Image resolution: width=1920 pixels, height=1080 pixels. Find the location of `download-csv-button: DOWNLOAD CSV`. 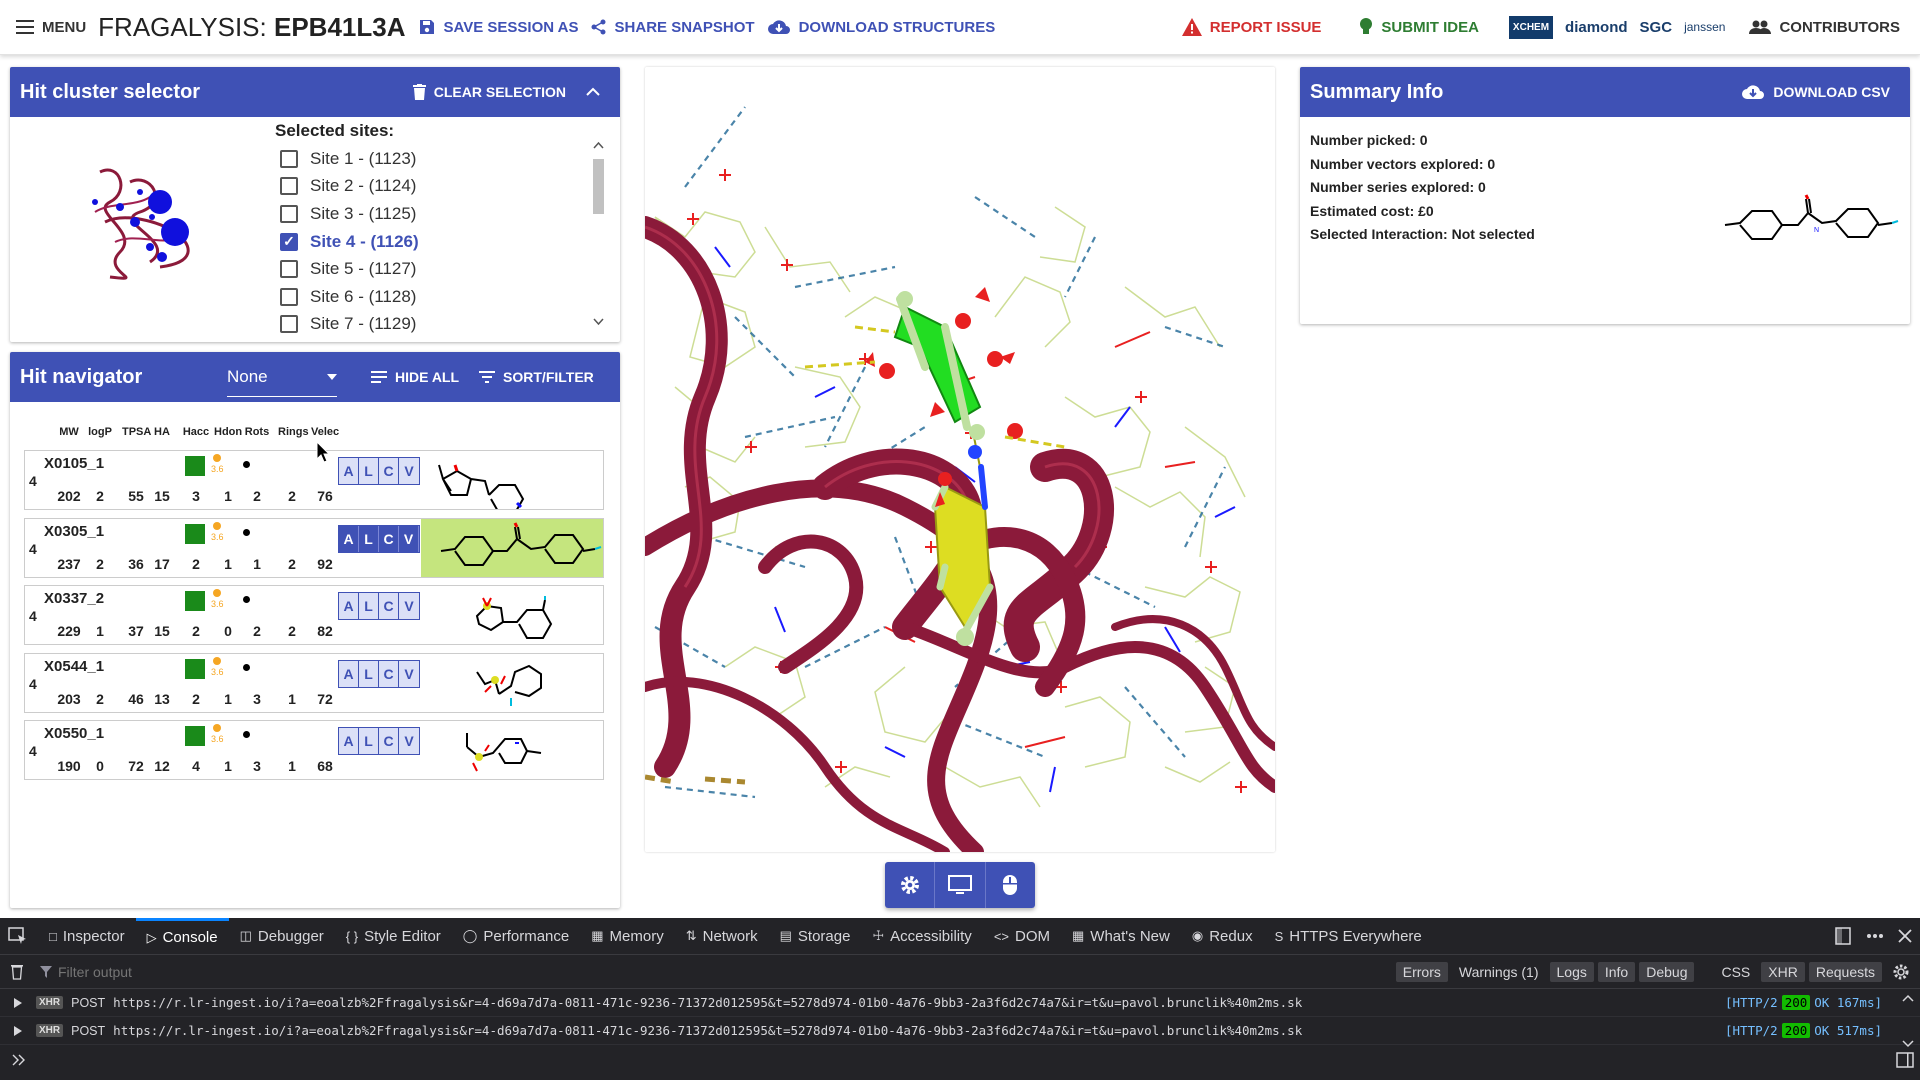

download-csv-button: DOWNLOAD CSV is located at coordinates (1815, 92).